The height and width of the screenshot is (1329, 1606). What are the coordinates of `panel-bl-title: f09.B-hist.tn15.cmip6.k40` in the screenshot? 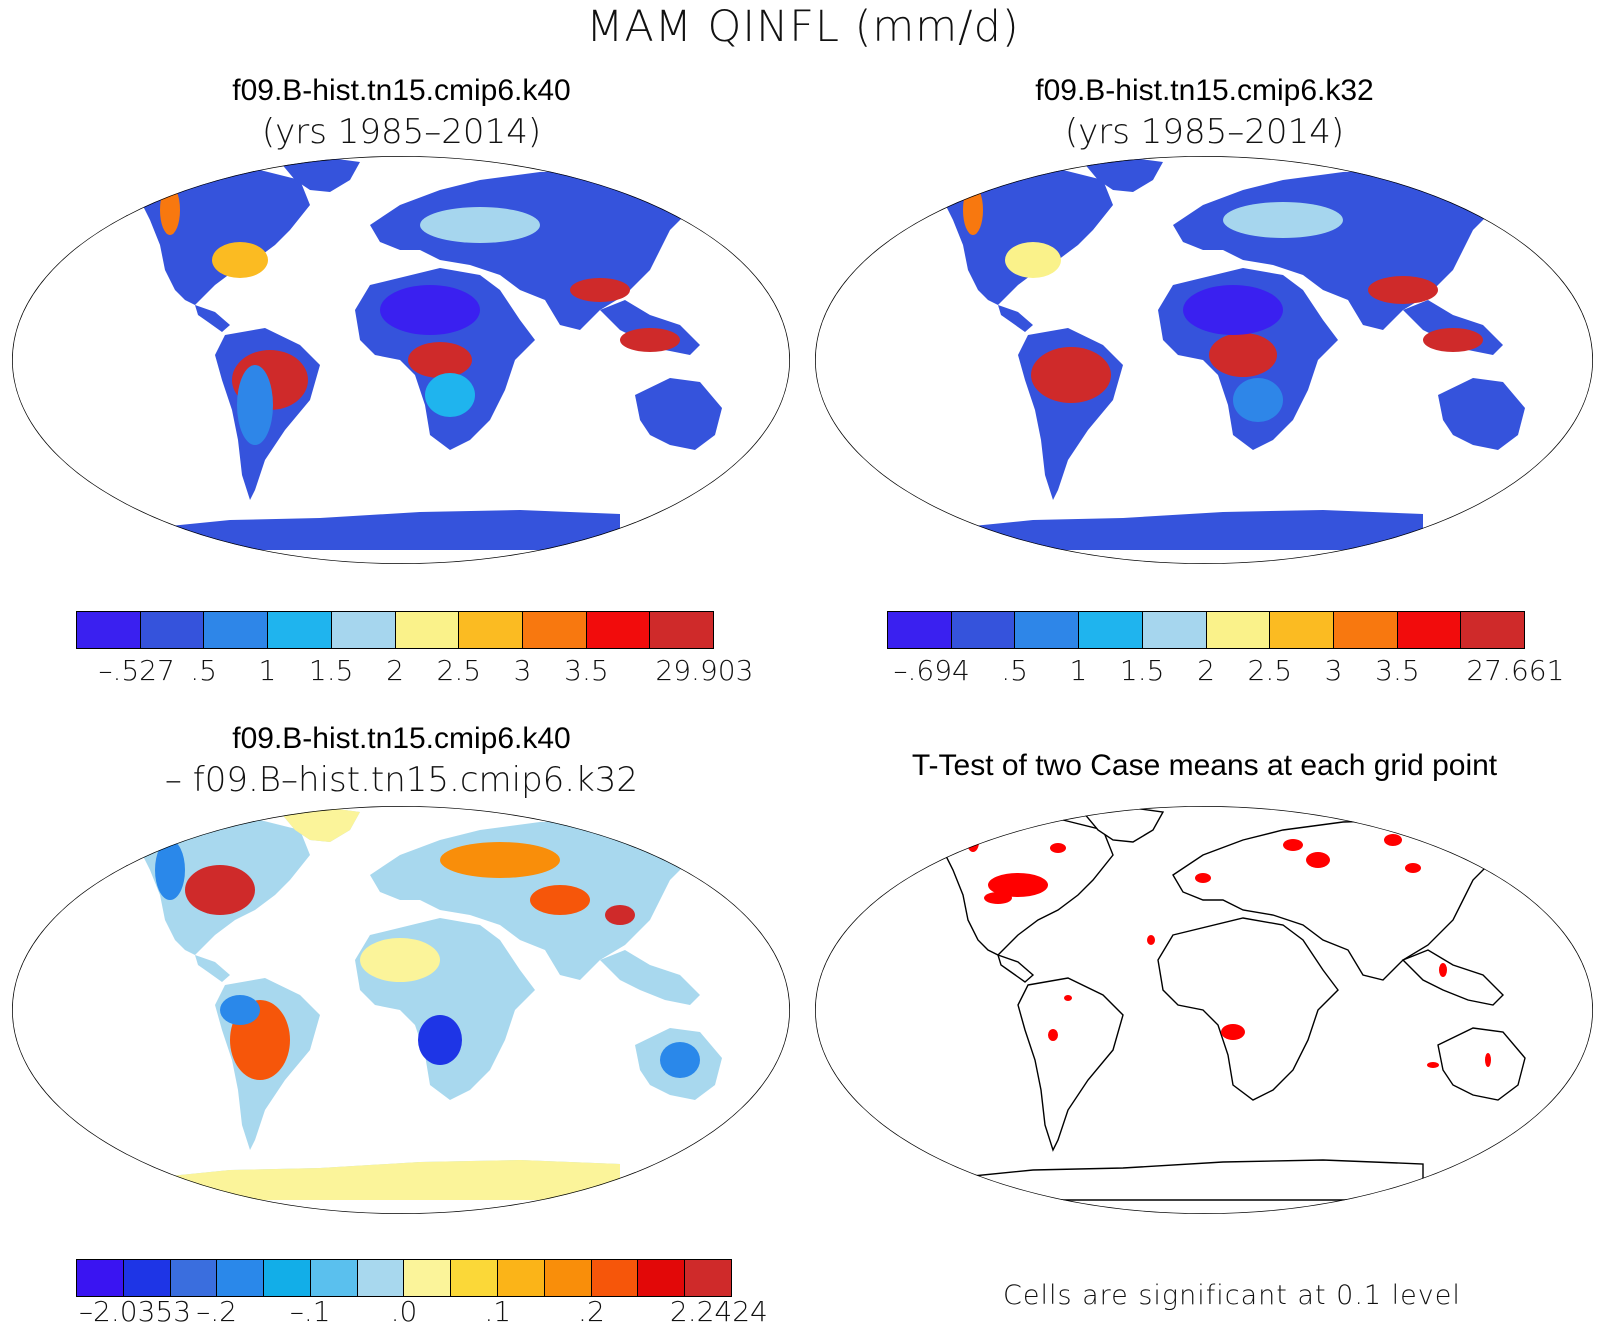 It's located at (401, 738).